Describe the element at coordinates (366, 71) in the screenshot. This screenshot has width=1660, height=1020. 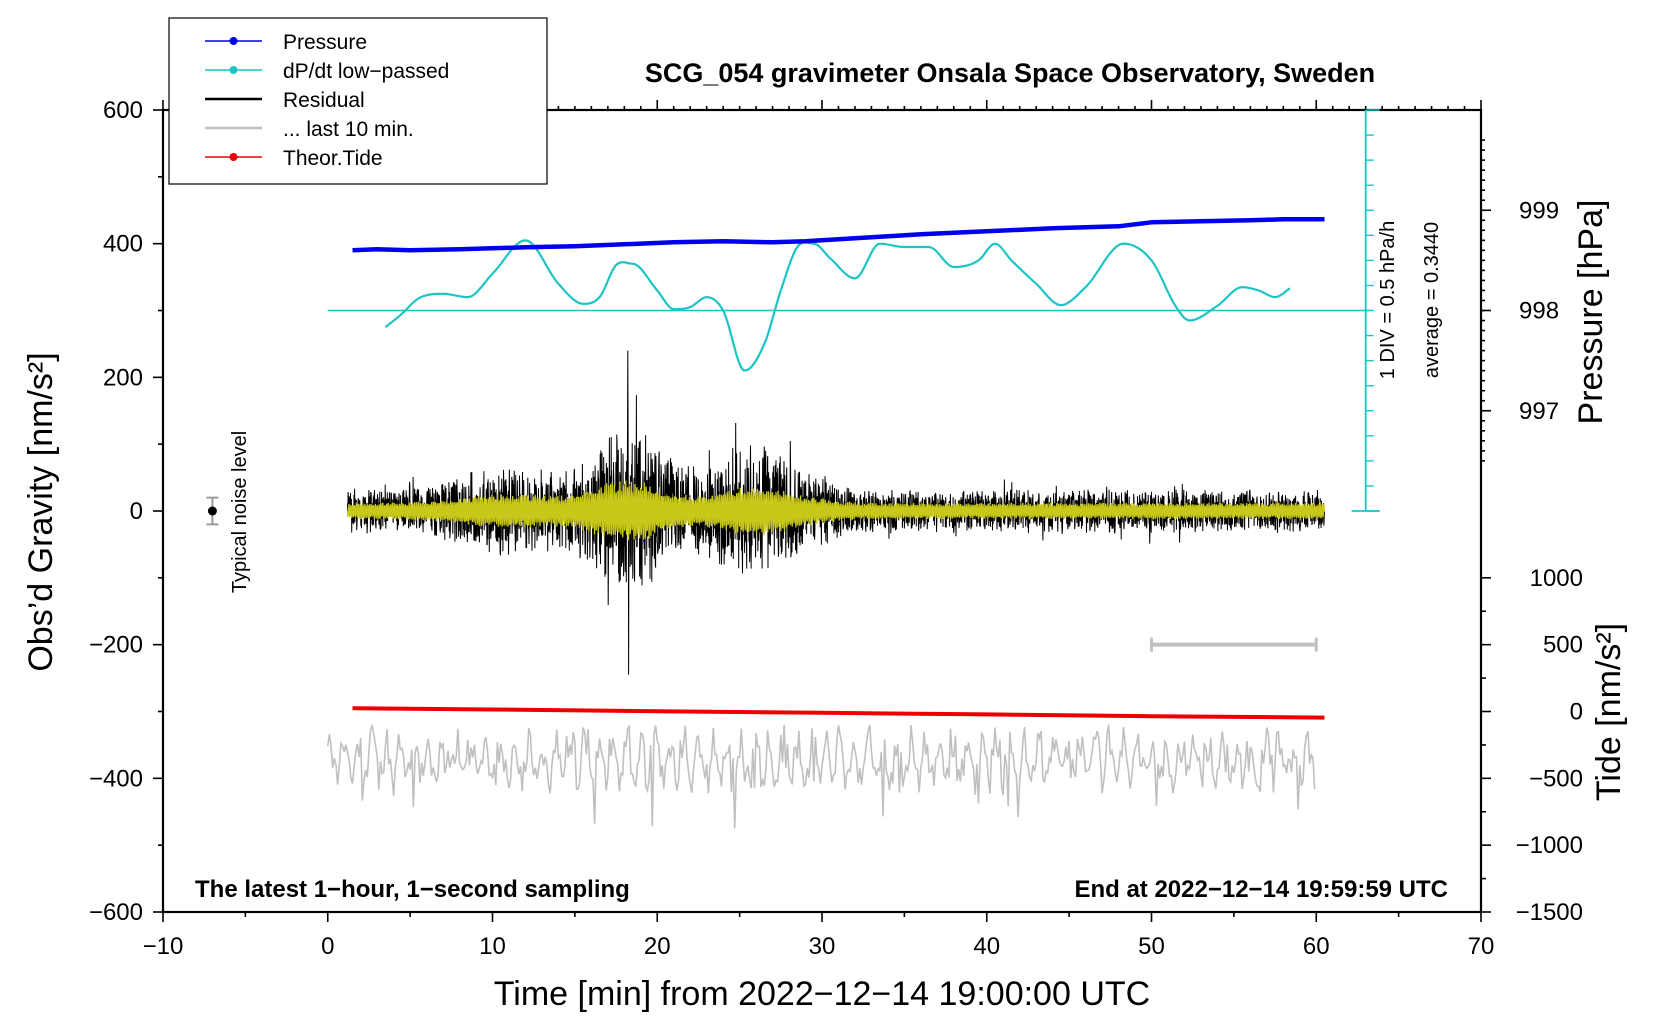
I see `legend-label: dP/dt low−passed` at that location.